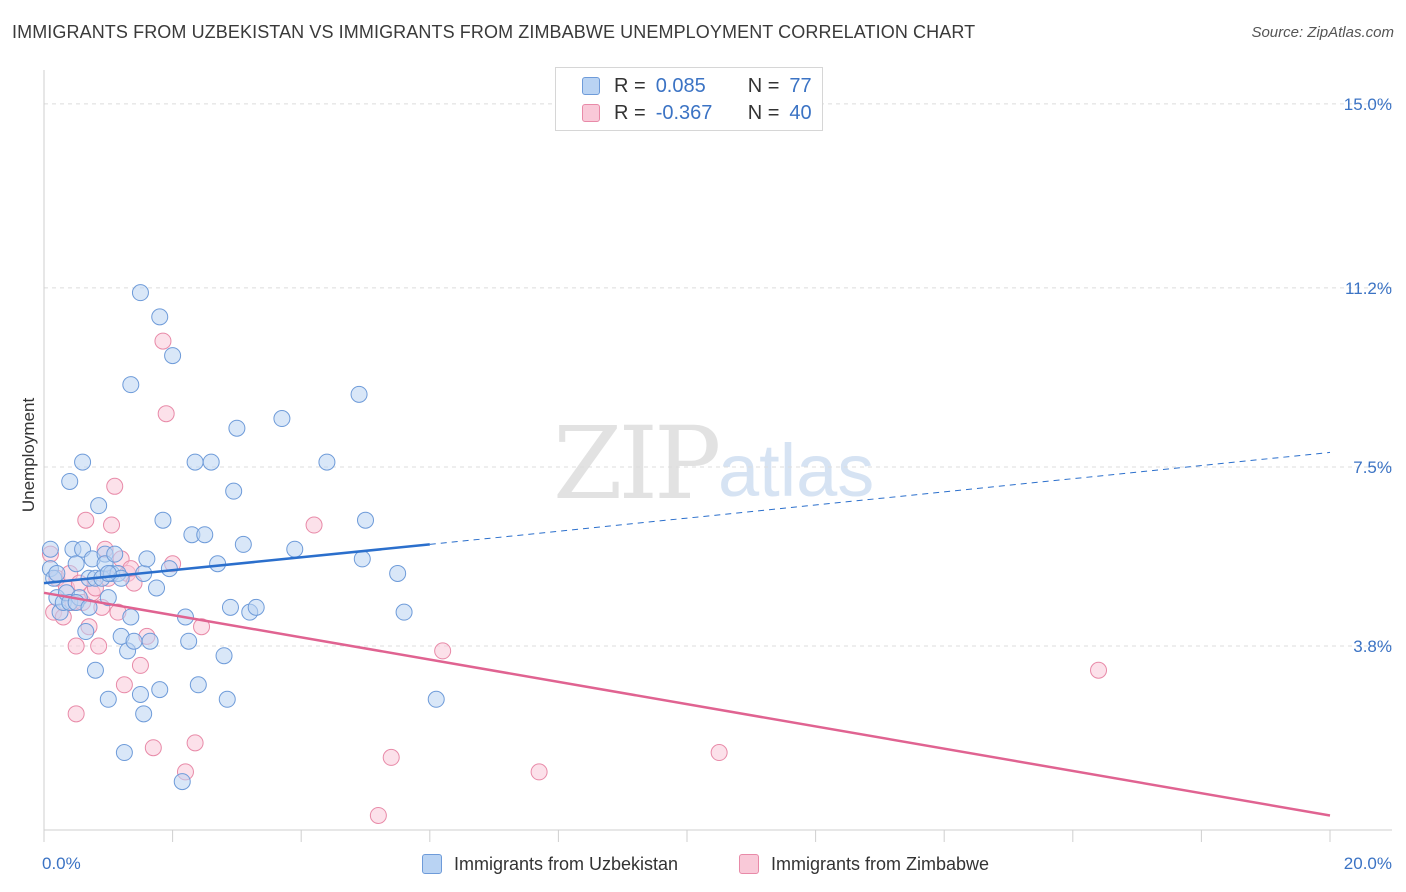 Image resolution: width=1406 pixels, height=892 pixels. Describe the element at coordinates (591, 86) in the screenshot. I see `legend-swatch-blue` at that location.